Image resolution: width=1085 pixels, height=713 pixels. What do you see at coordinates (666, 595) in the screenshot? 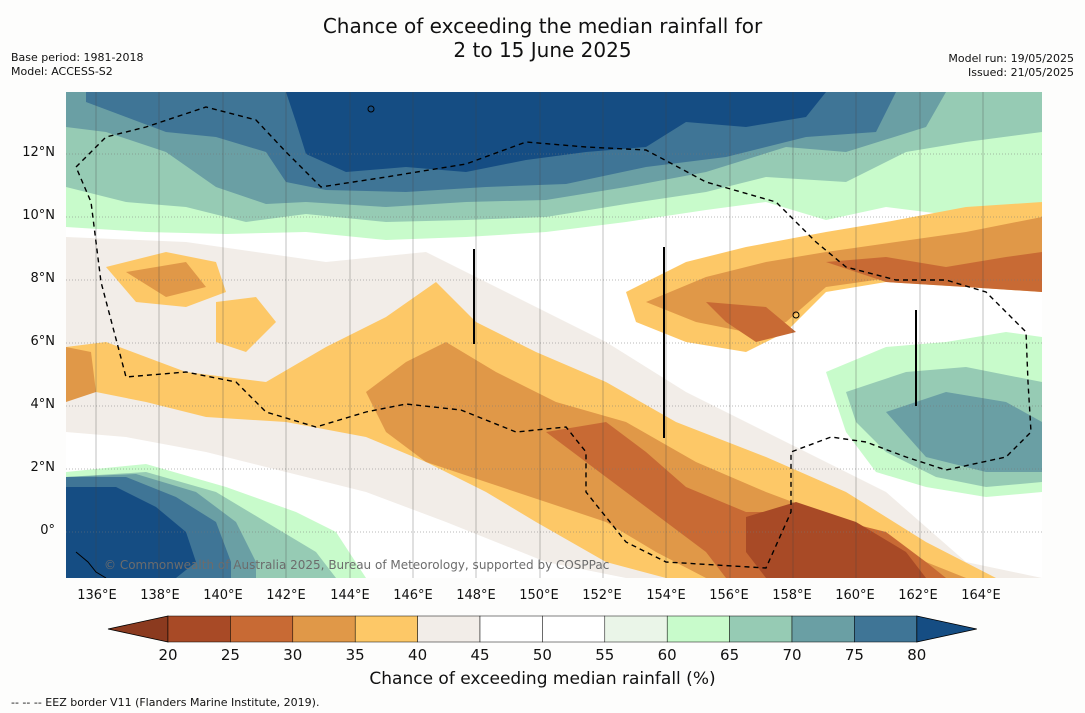
I see `x-tick-154e: 154°E` at bounding box center [666, 595].